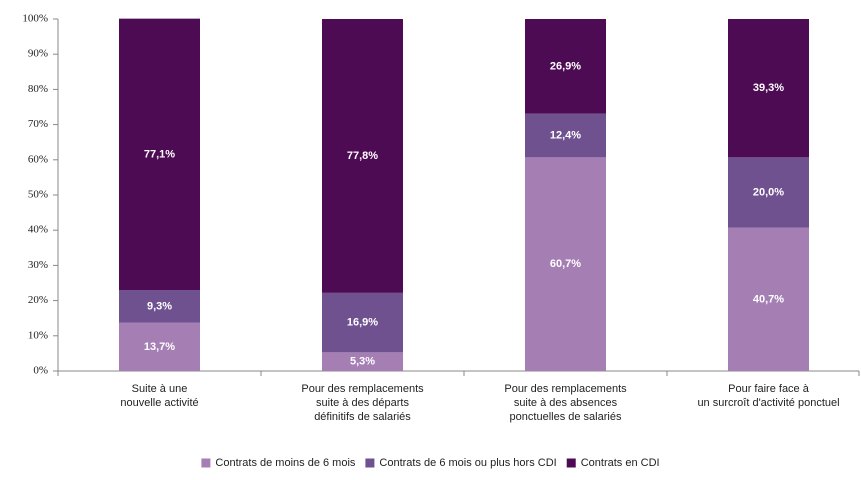 The width and height of the screenshot is (861, 480). What do you see at coordinates (159, 403) in the screenshot?
I see `x-tick-label: nouvelle activité` at bounding box center [159, 403].